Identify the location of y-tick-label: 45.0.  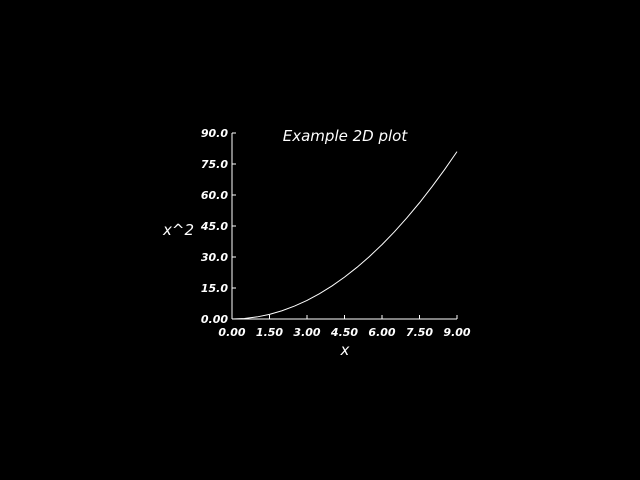
(214, 226).